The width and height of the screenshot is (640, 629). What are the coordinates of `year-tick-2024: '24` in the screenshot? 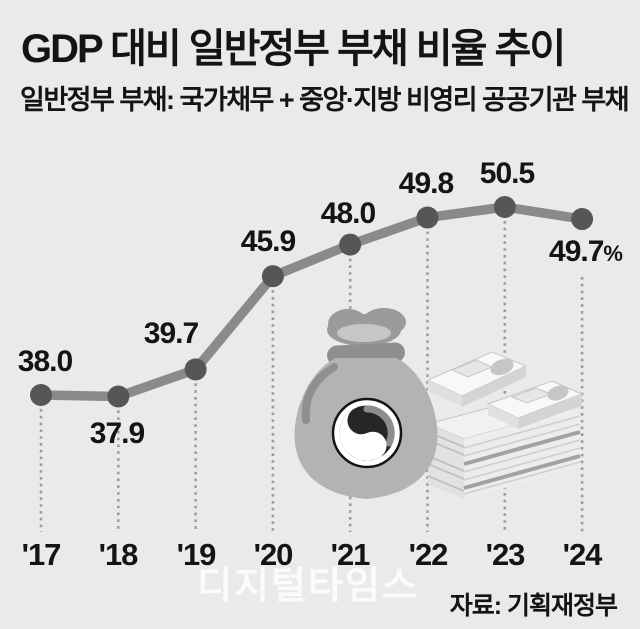 It's located at (582, 554).